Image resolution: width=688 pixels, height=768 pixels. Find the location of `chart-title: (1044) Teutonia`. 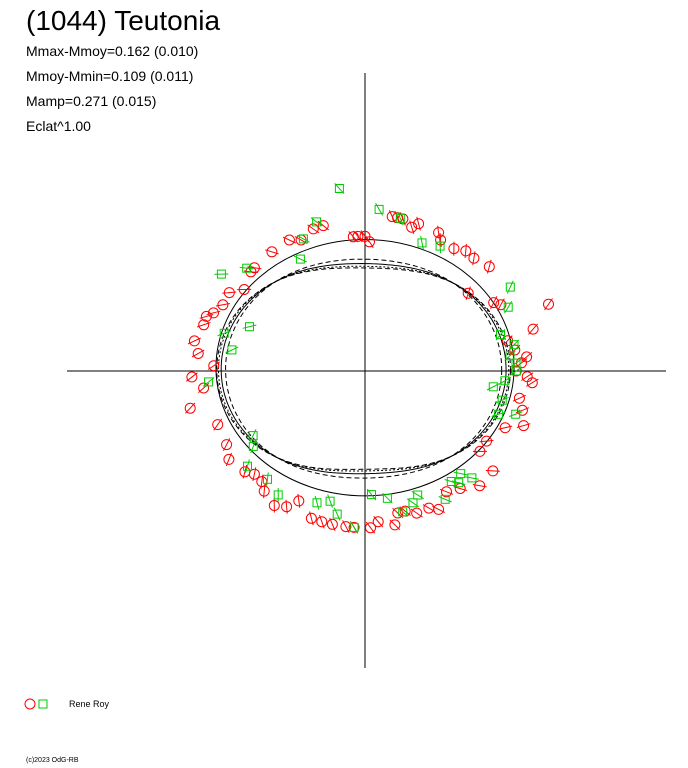

chart-title: (1044) Teutonia is located at coordinates (123, 20).